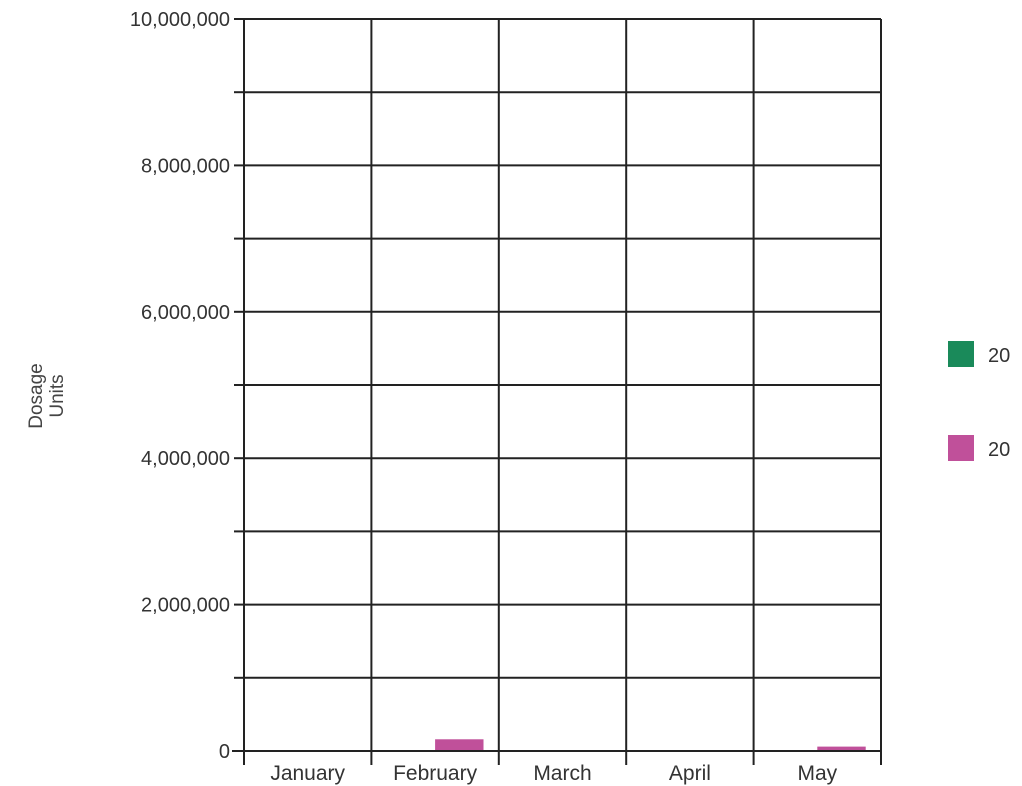 The width and height of the screenshot is (1022, 786). What do you see at coordinates (57, 395) in the screenshot?
I see `y-axis-title-line: Units` at bounding box center [57, 395].